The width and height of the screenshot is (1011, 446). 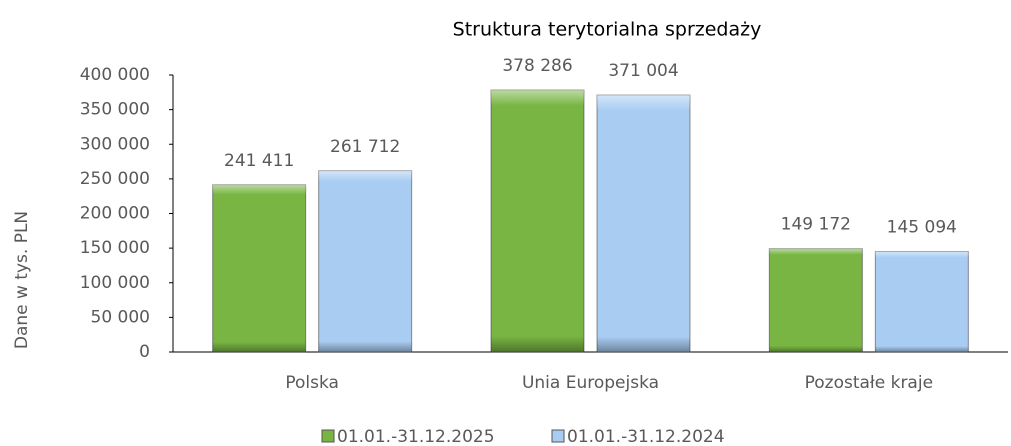 I want to click on value-label: 145 094, so click(x=922, y=228).